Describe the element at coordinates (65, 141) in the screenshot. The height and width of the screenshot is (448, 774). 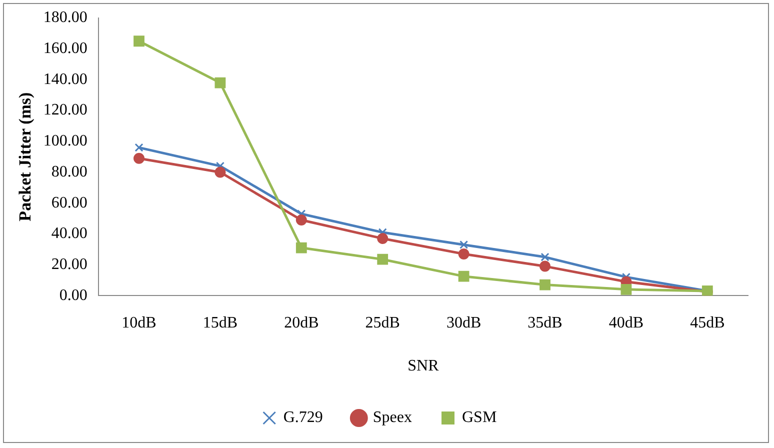
I see `y-tick-label: 100.00` at that location.